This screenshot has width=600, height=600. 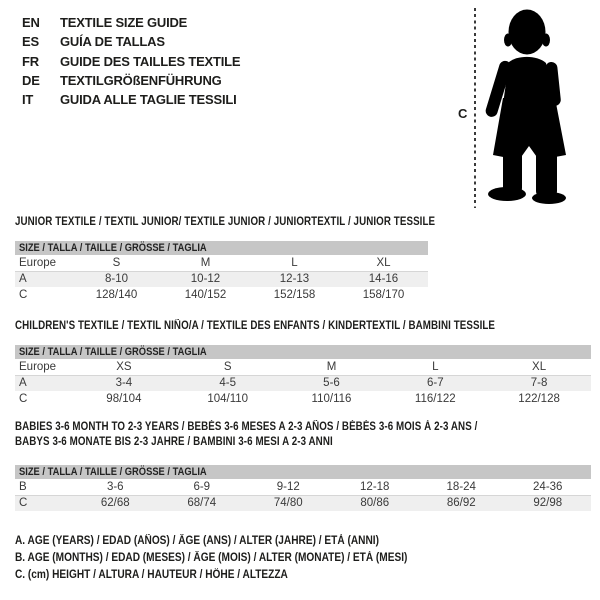 What do you see at coordinates (228, 399) in the screenshot?
I see `height-cell: 104/110` at bounding box center [228, 399].